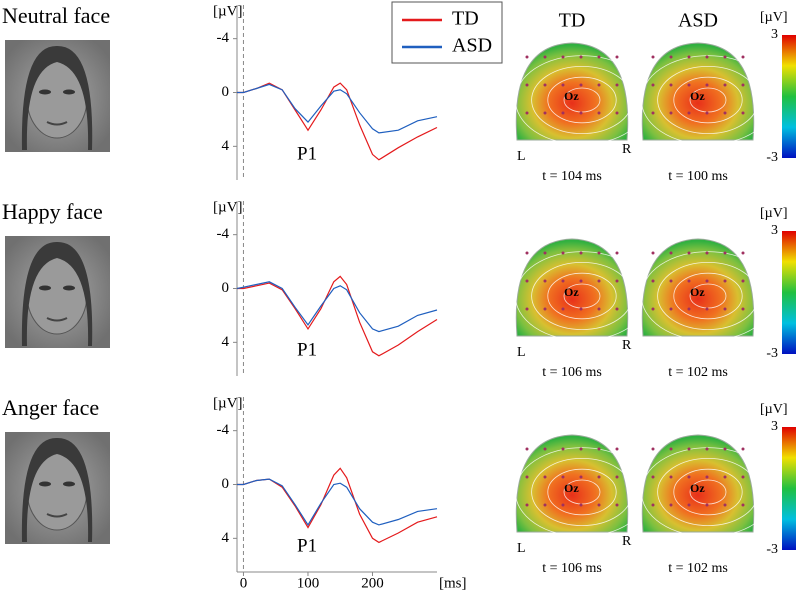 This screenshot has width=799, height=593. I want to click on face-label: Anger face, so click(50, 407).